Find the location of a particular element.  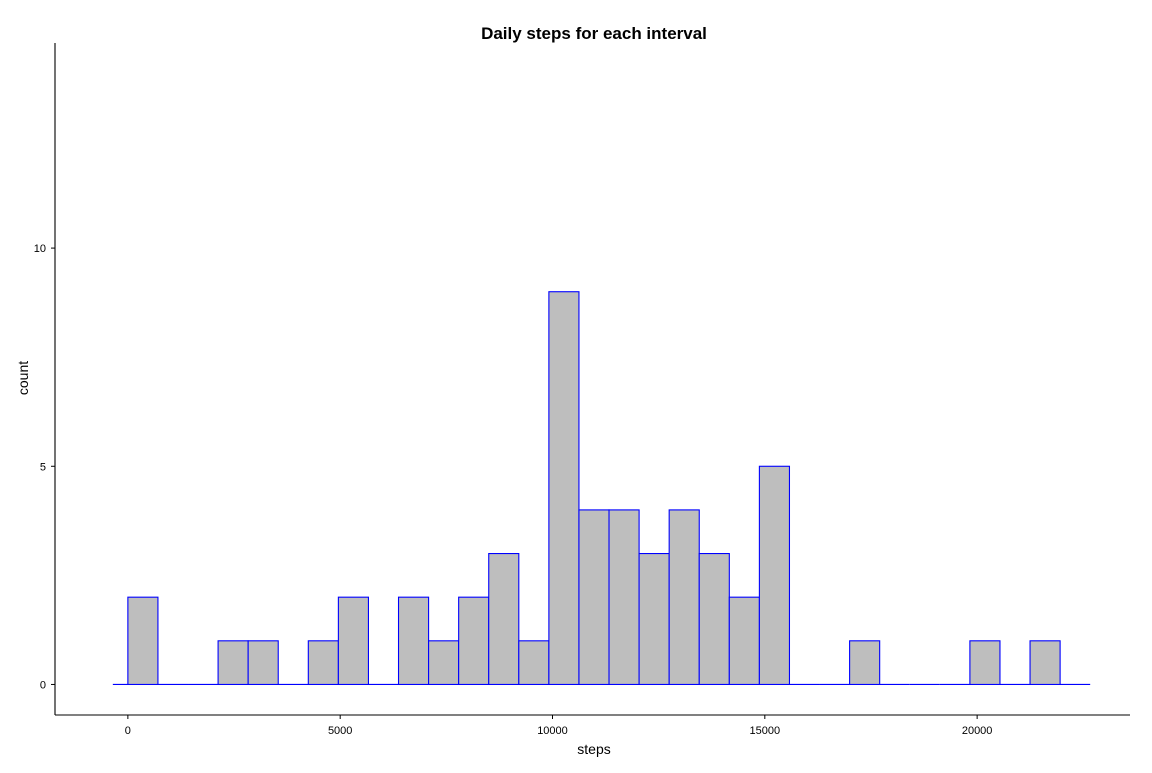

x-tick-label-4: 20000 is located at coordinates (977, 731).